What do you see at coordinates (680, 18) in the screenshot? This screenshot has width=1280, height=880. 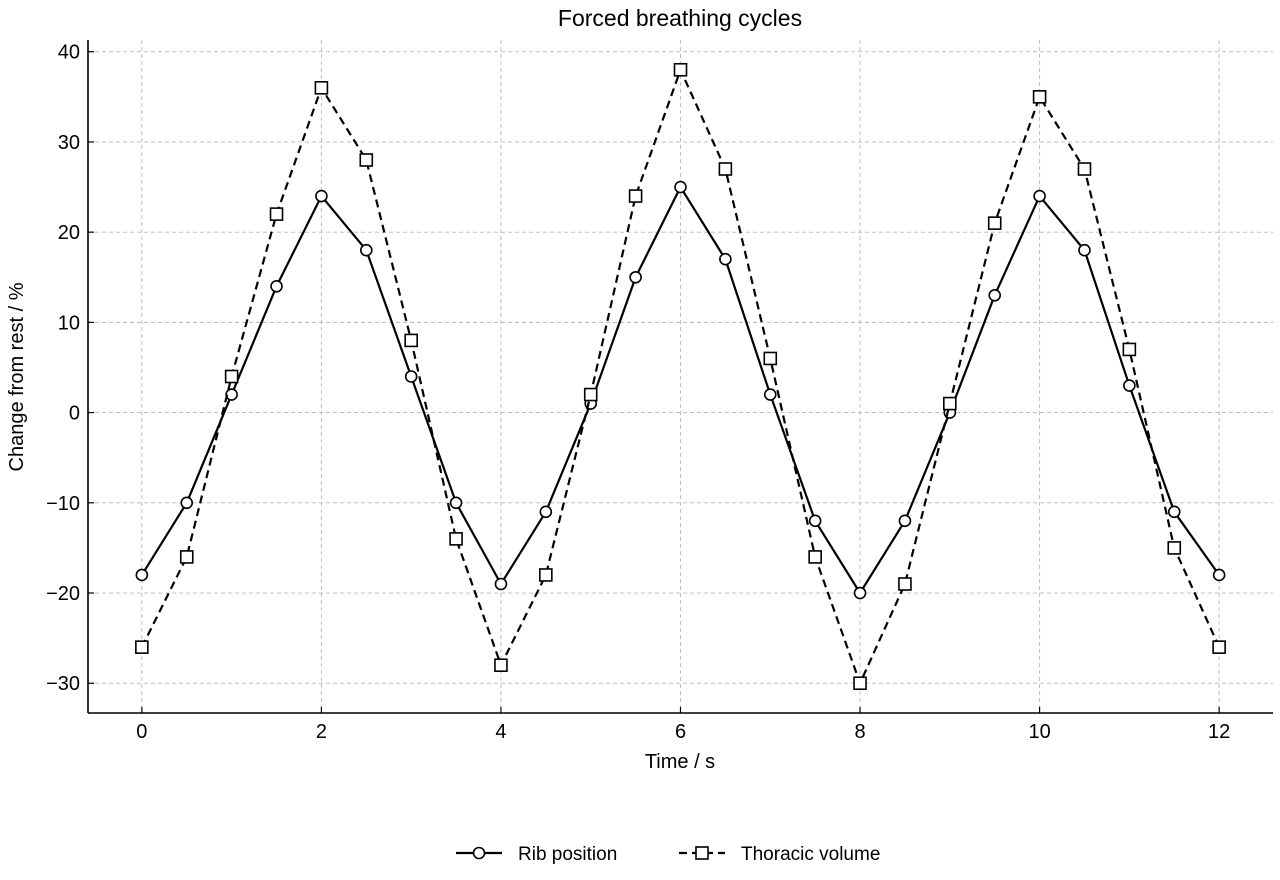 I see `chart-title: Forced breathing cycles` at bounding box center [680, 18].